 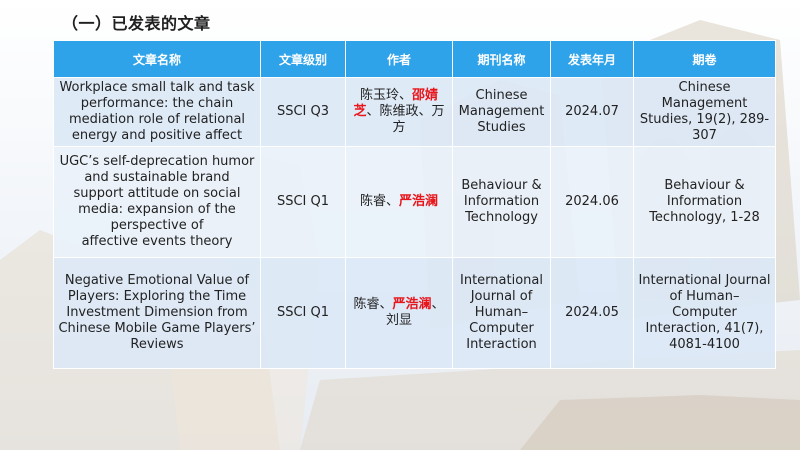 What do you see at coordinates (157, 59) in the screenshot?
I see `header-title: 文章名称` at bounding box center [157, 59].